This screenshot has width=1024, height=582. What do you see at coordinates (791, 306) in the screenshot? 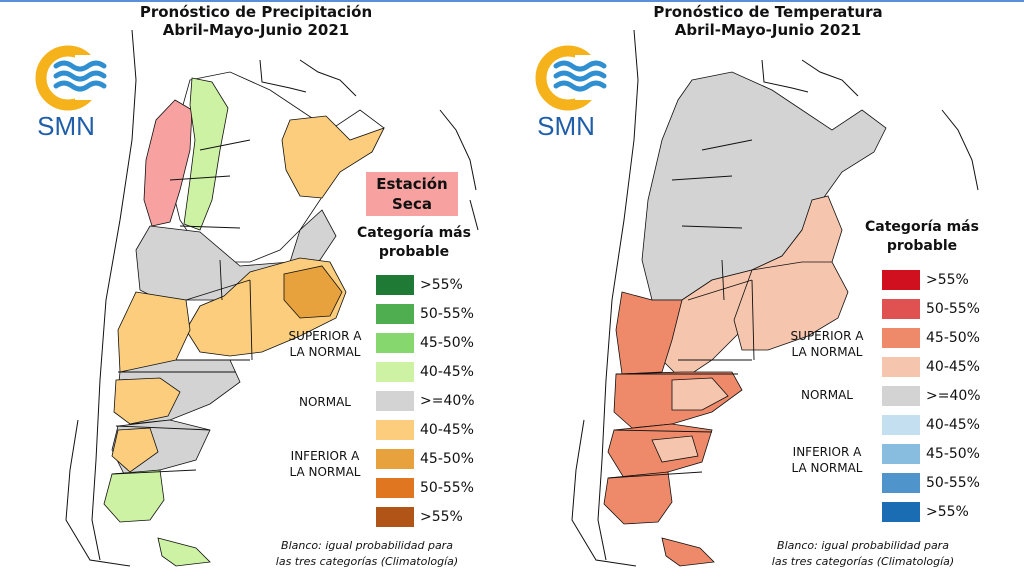
I see `region-buenos-aires-light` at bounding box center [791, 306].